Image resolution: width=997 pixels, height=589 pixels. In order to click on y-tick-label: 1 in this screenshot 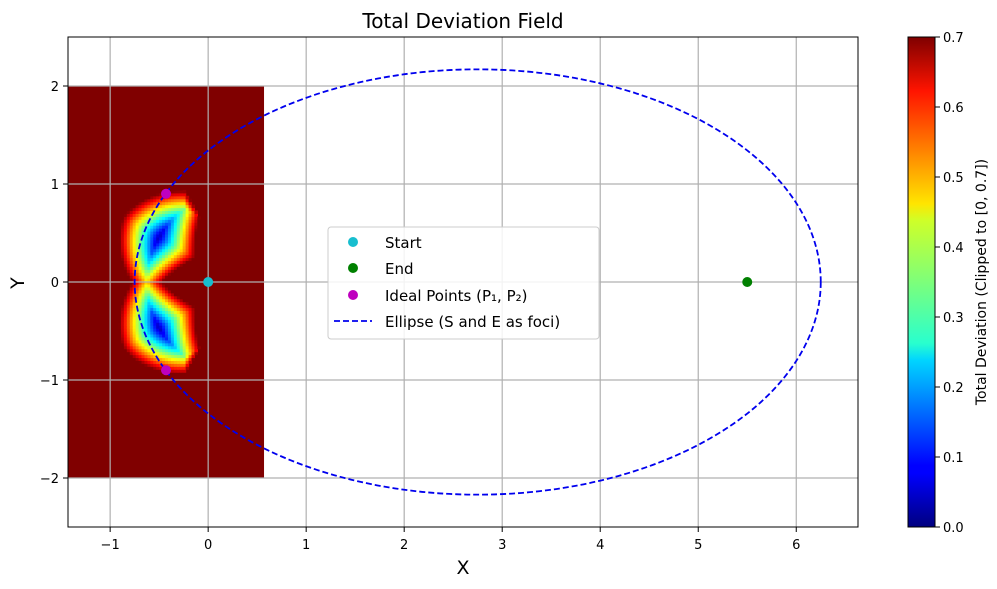, I will do `click(55, 185)`.